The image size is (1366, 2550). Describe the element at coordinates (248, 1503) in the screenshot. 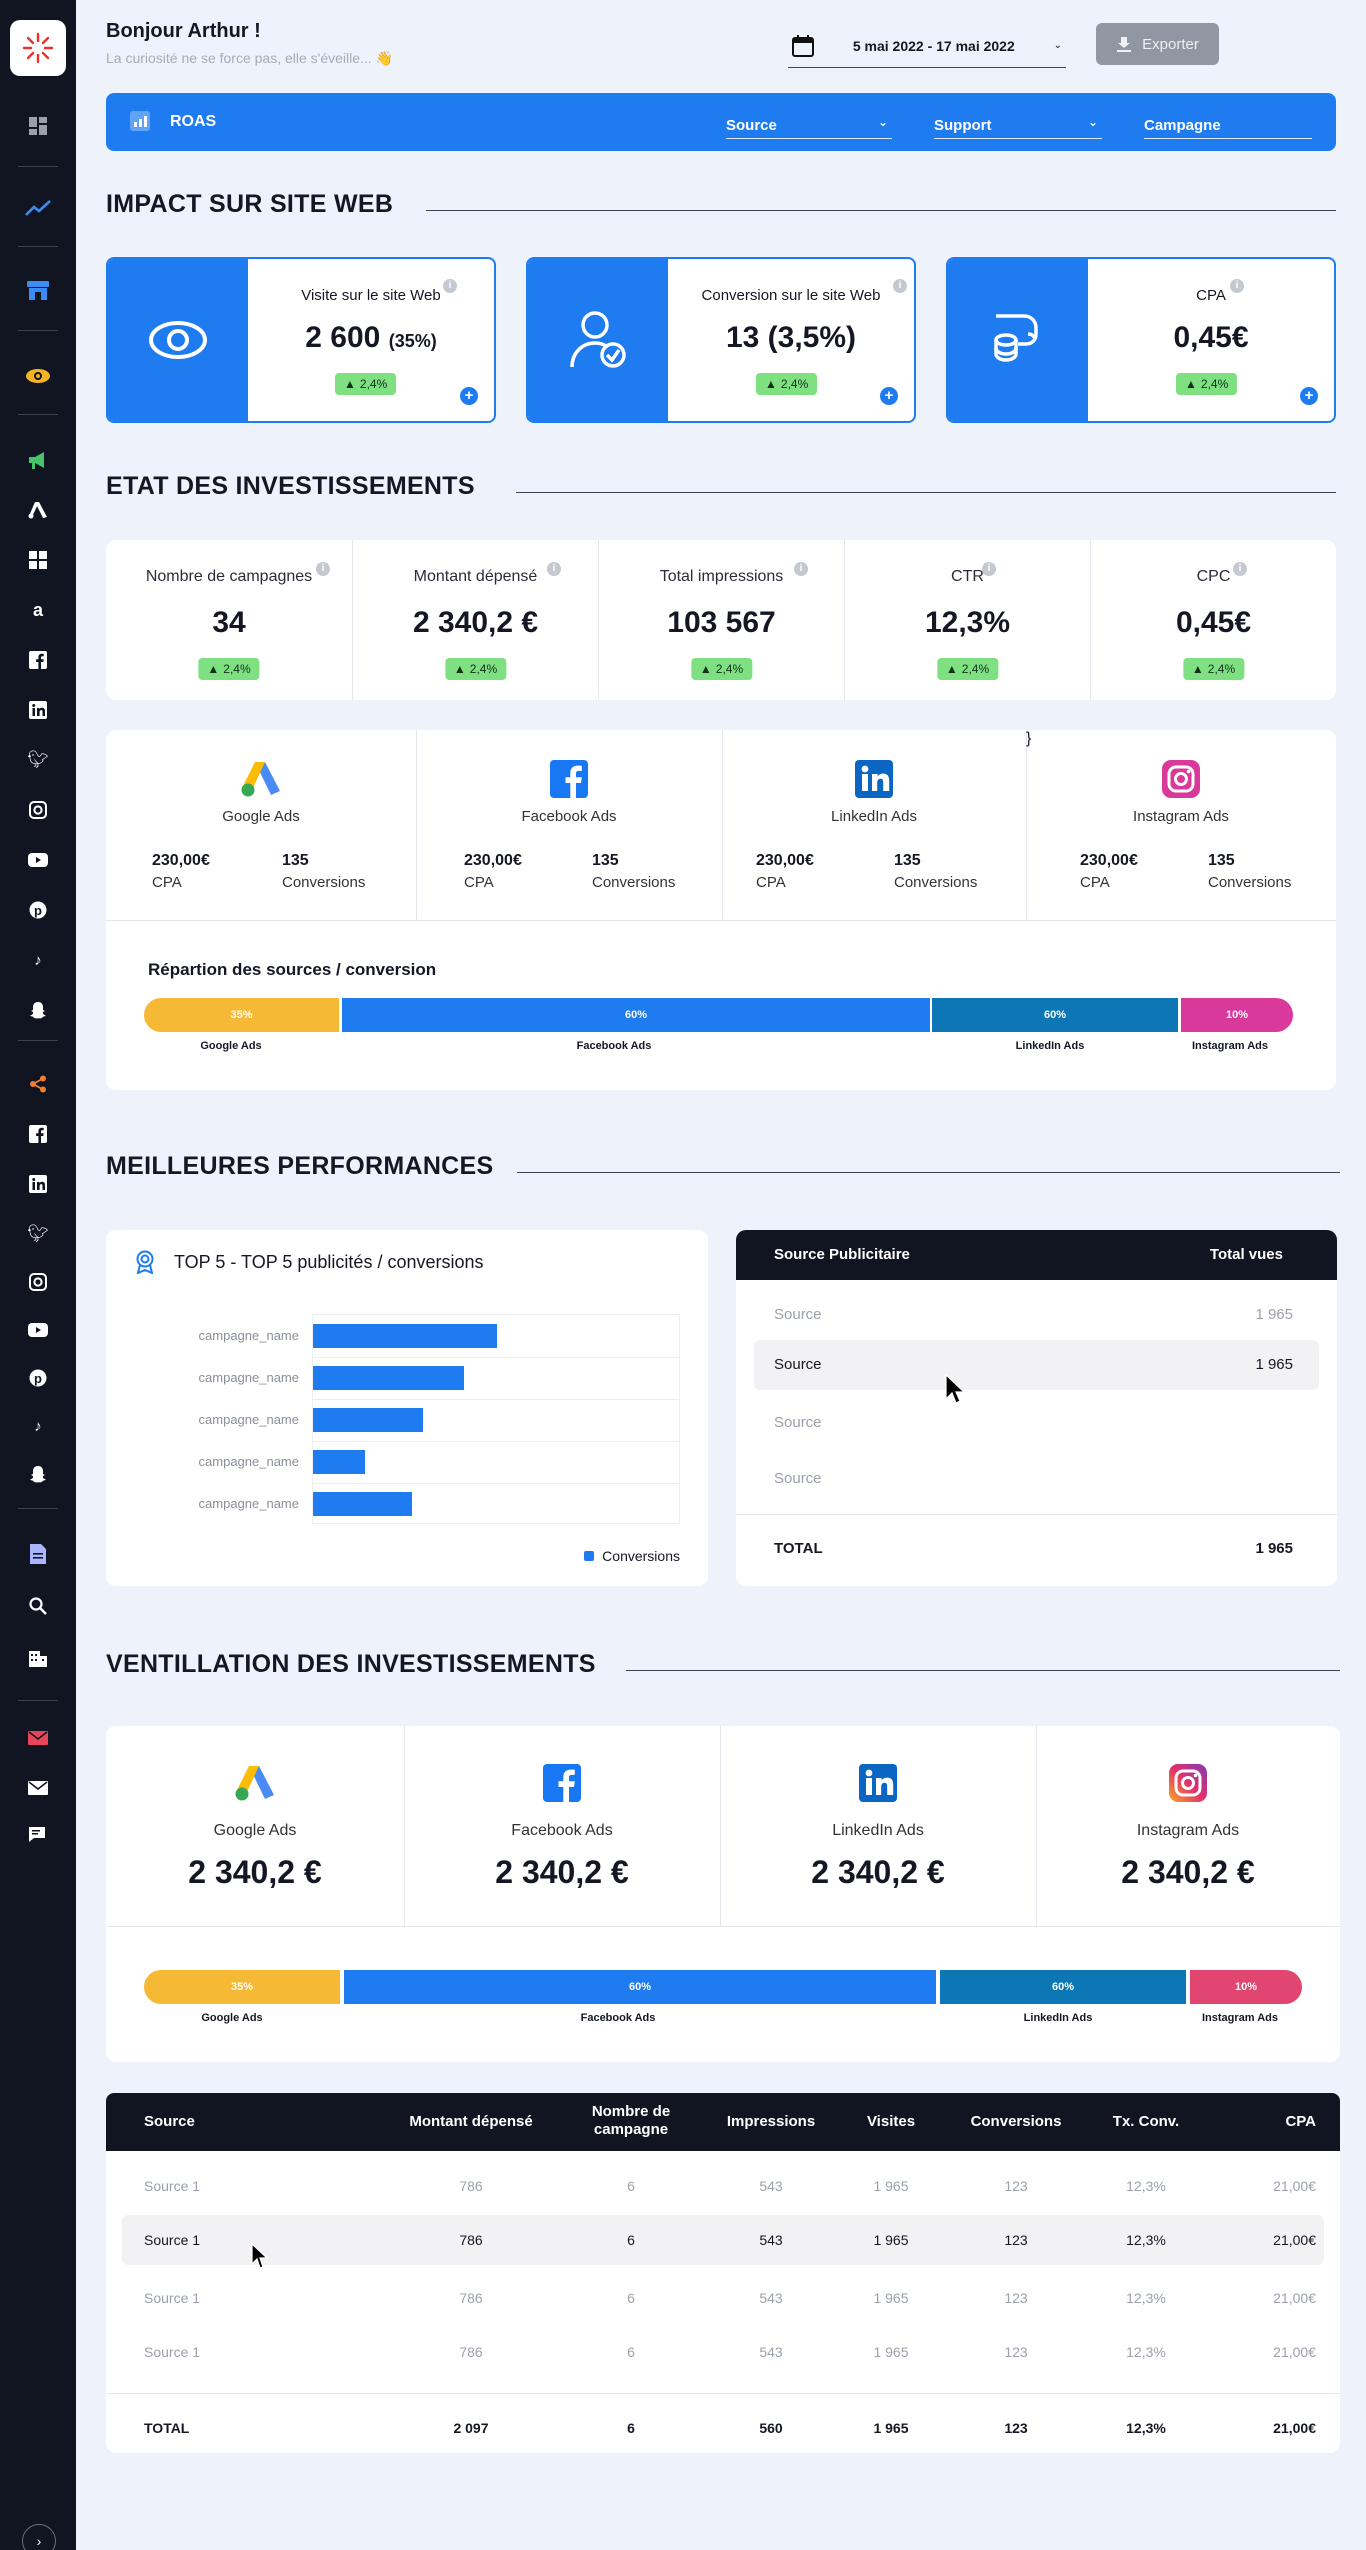

I see `category-label: campagne_name` at that location.